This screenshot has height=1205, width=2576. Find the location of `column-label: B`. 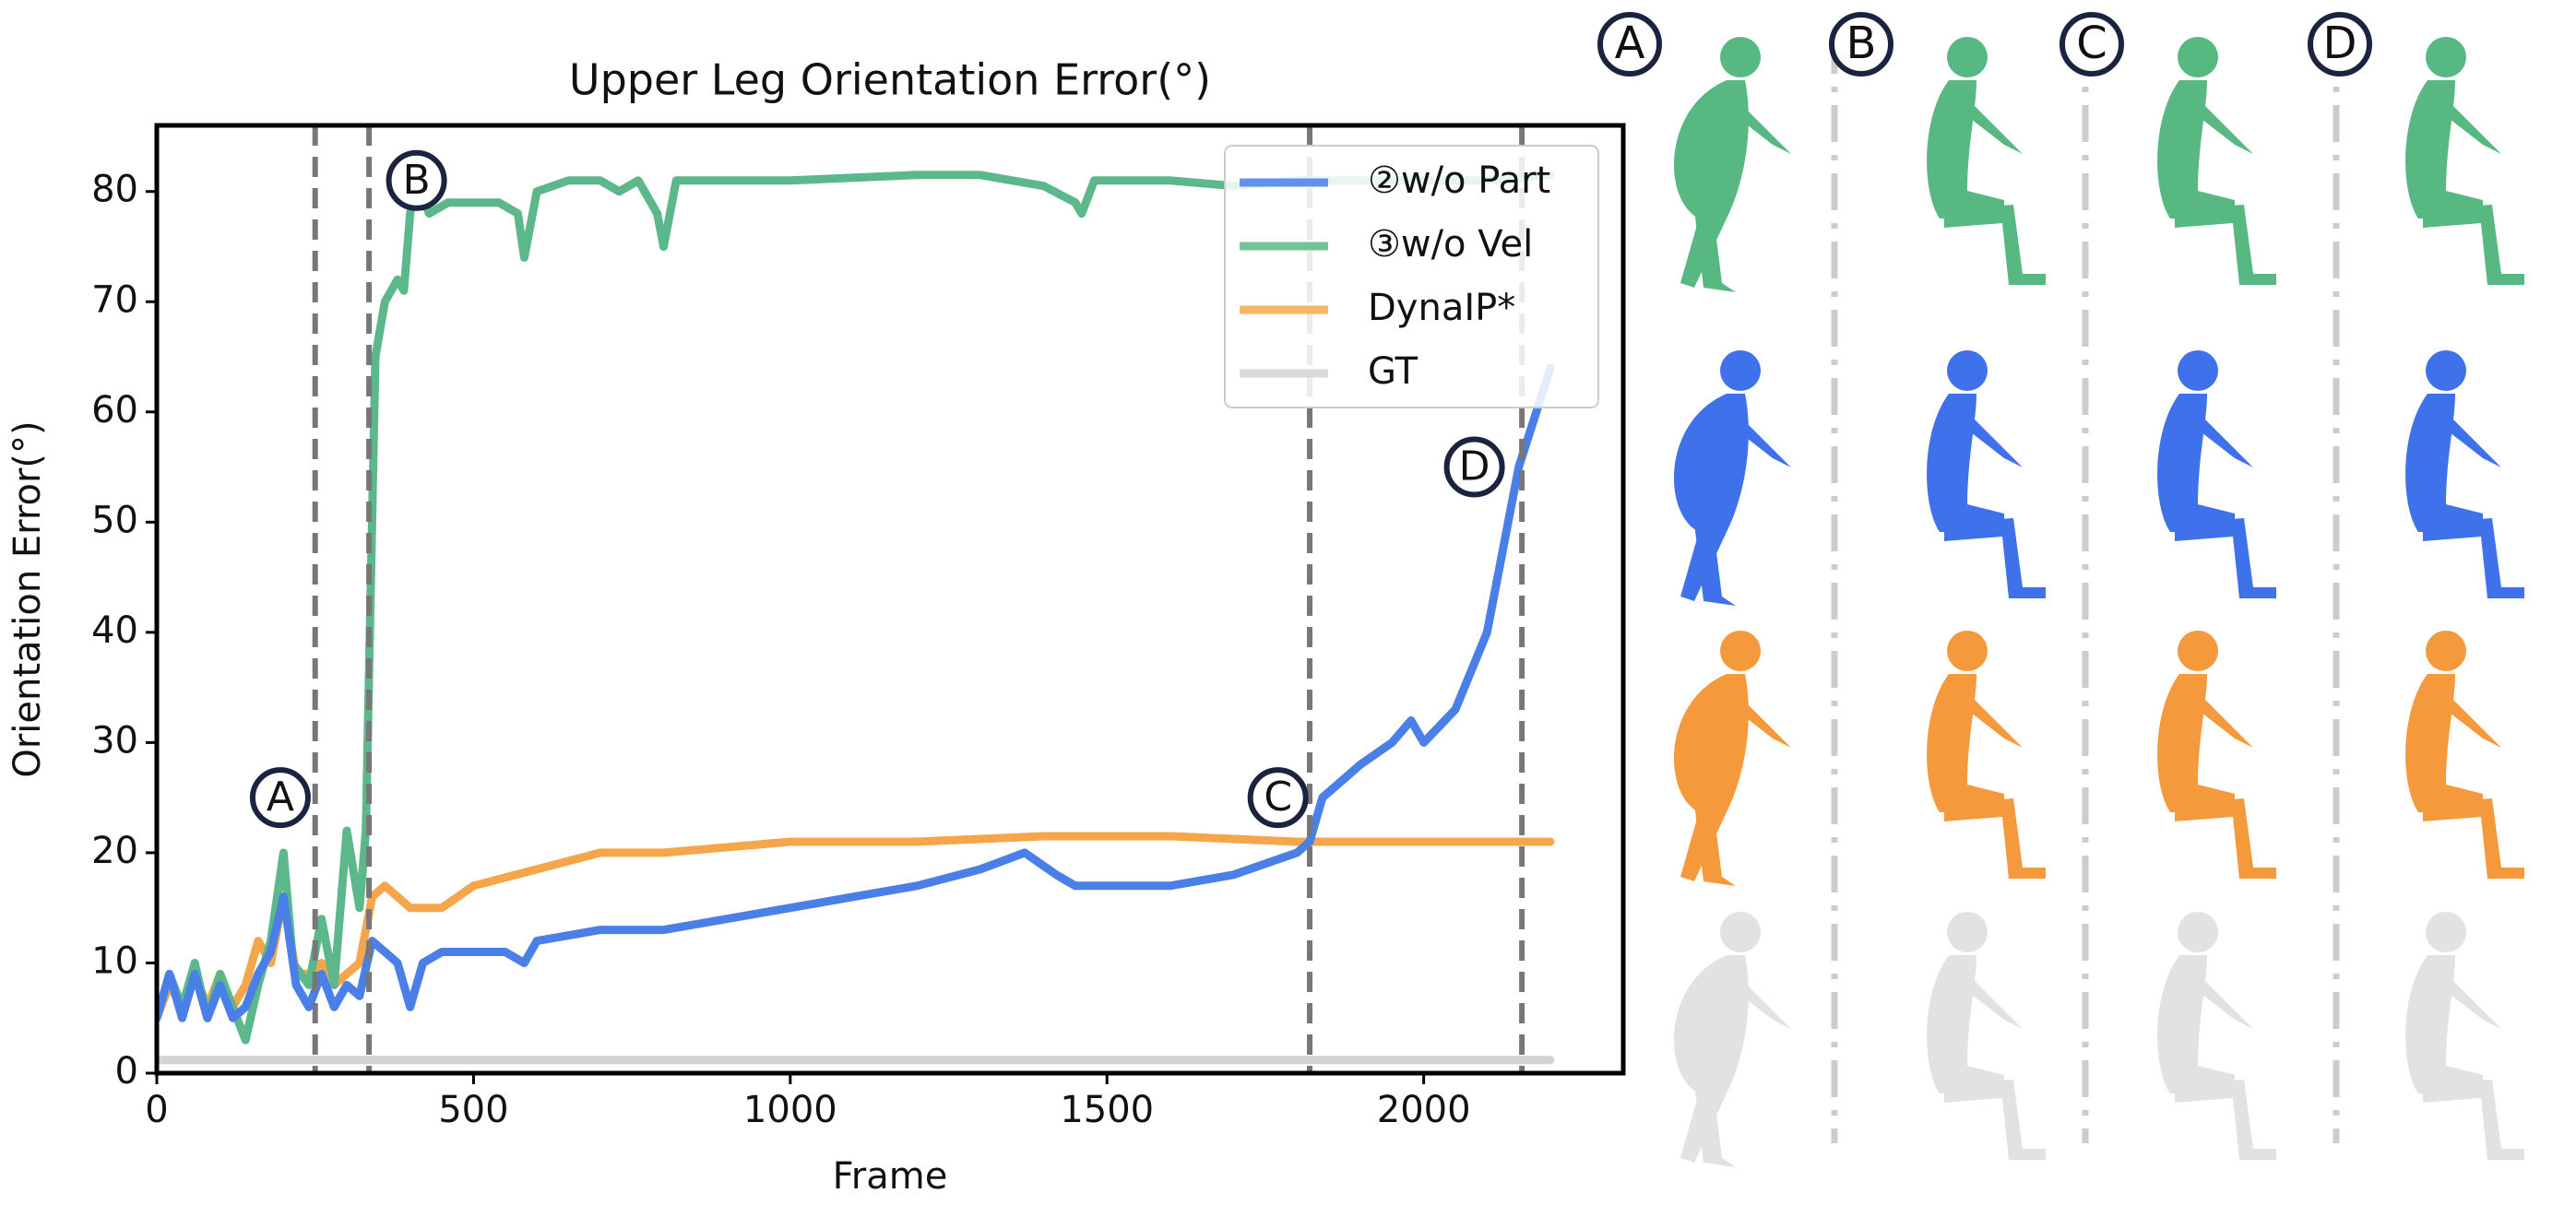

column-label: B is located at coordinates (1861, 43).